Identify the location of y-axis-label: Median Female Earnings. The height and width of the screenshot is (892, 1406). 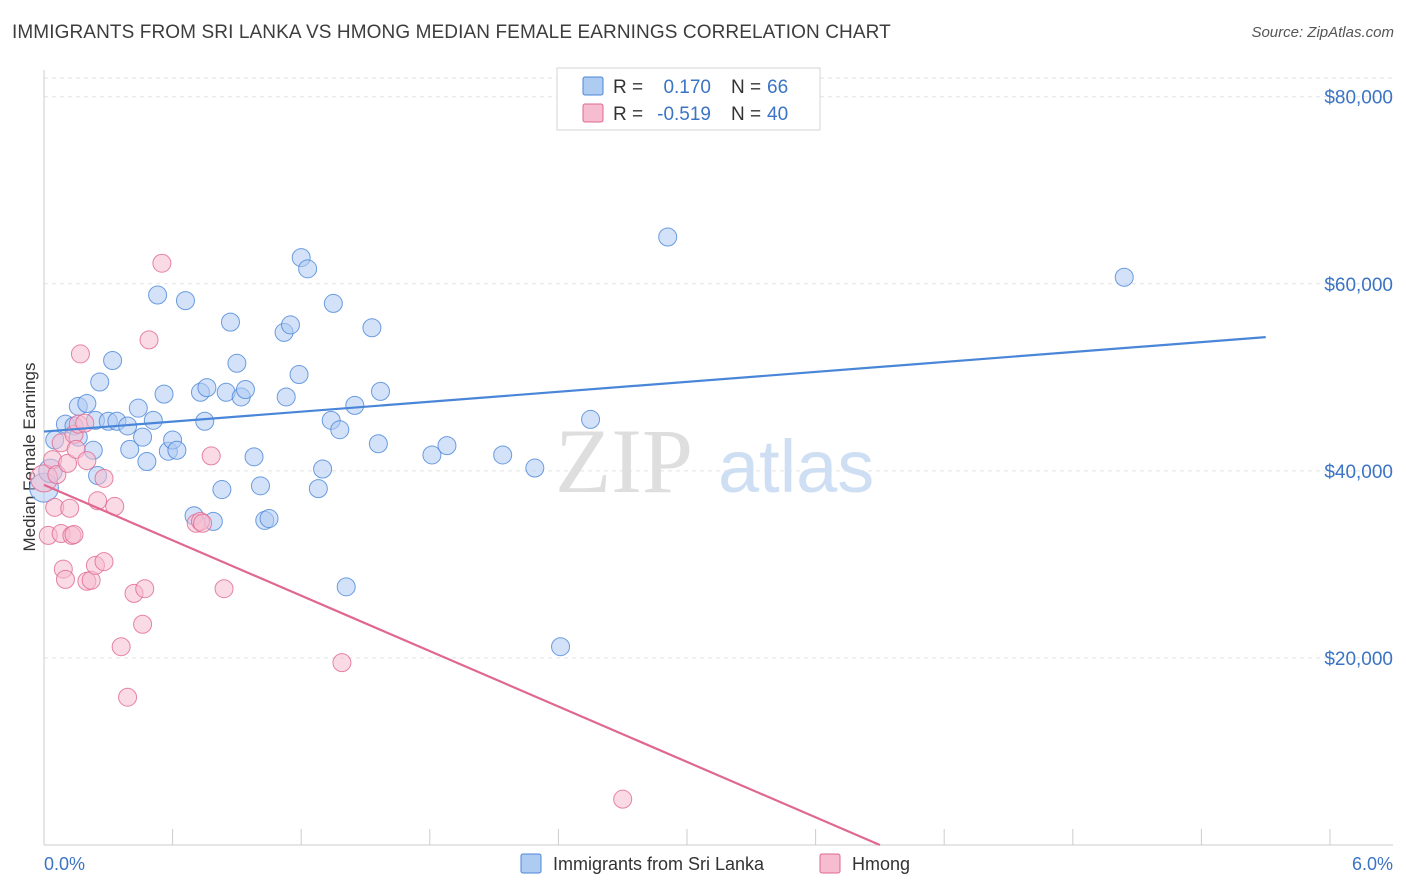
(29, 457).